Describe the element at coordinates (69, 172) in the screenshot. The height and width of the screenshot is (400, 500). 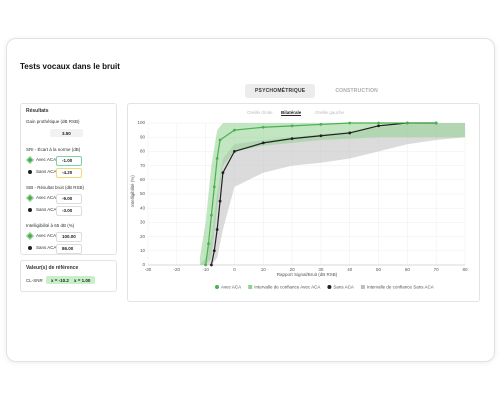
I see `row-value: -4.20` at that location.